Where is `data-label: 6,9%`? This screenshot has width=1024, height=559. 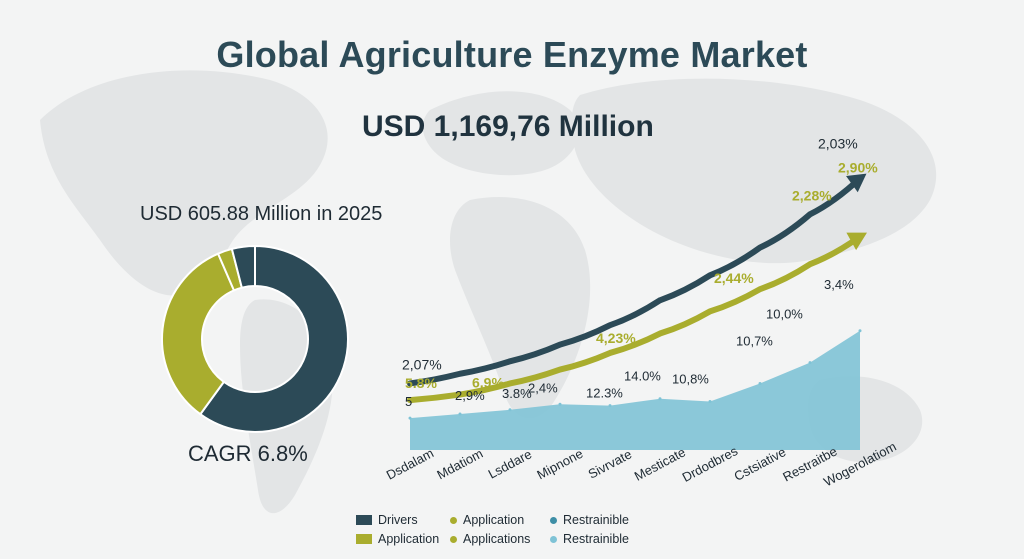 data-label: 6,9% is located at coordinates (488, 382).